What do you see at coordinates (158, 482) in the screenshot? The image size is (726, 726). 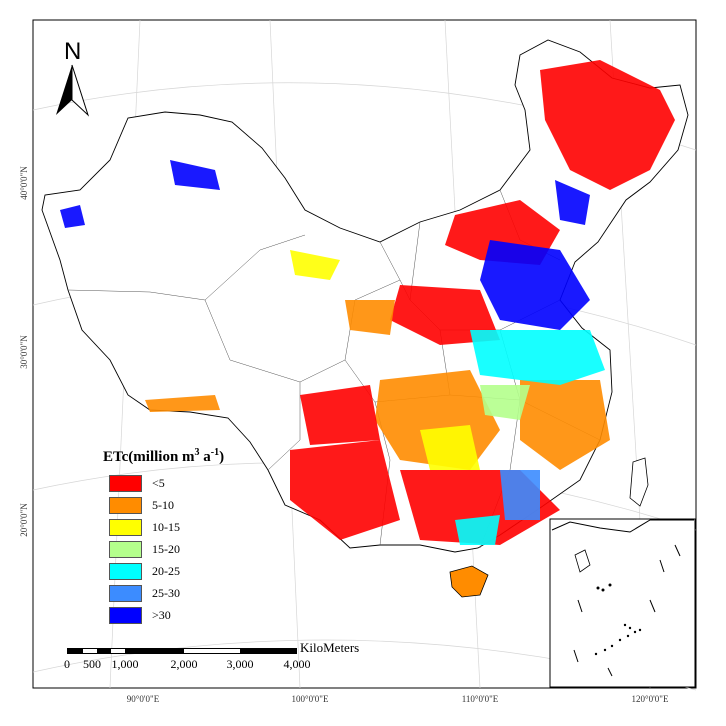 I see `legend-label: <5` at bounding box center [158, 482].